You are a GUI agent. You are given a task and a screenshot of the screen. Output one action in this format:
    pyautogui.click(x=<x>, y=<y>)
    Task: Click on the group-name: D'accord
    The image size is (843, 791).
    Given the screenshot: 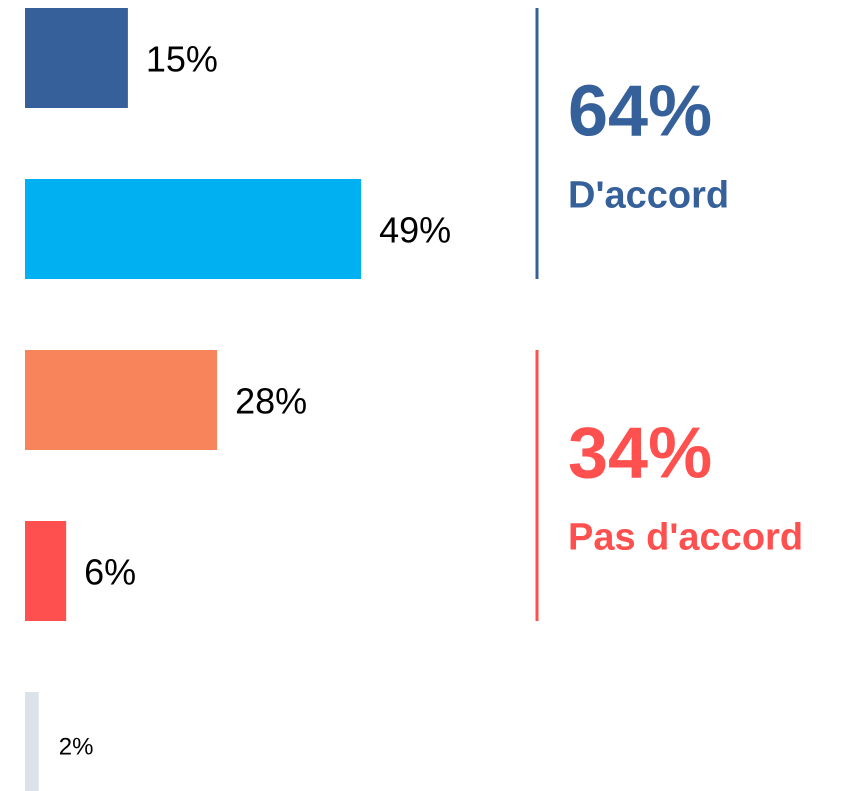 What is the action you would take?
    pyautogui.click(x=648, y=196)
    